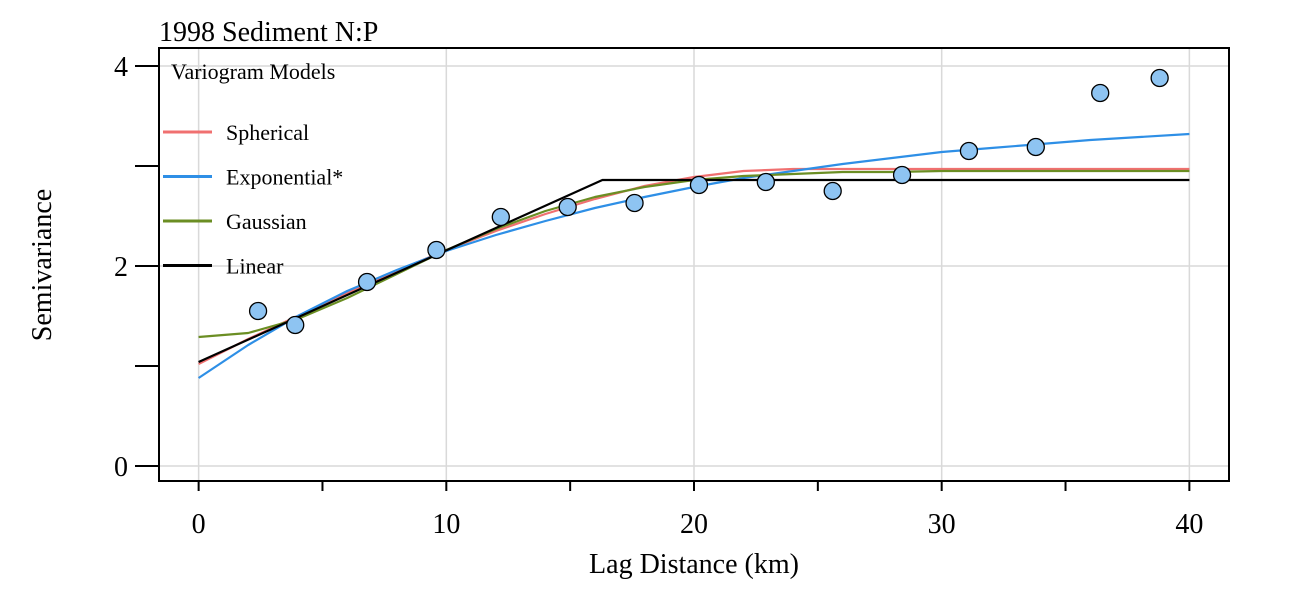 The image size is (1300, 600). What do you see at coordinates (136, 267) in the screenshot?
I see `y-axis: 0 2 4` at bounding box center [136, 267].